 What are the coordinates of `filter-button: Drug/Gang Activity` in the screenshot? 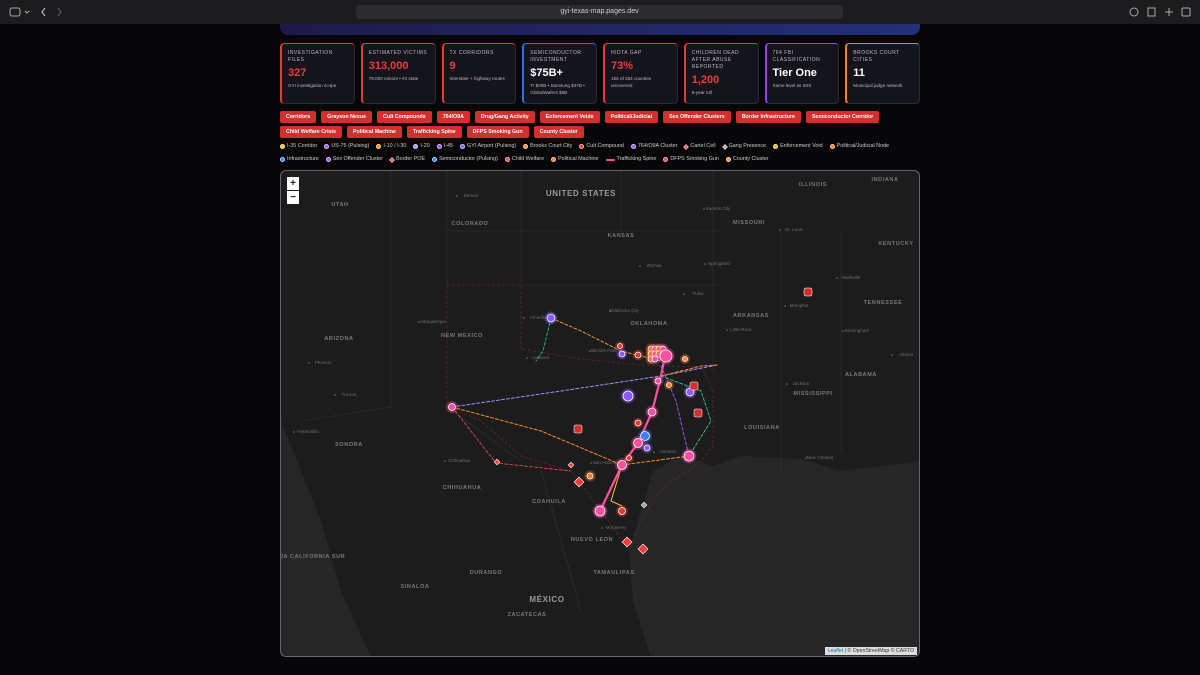 It's located at (504, 117).